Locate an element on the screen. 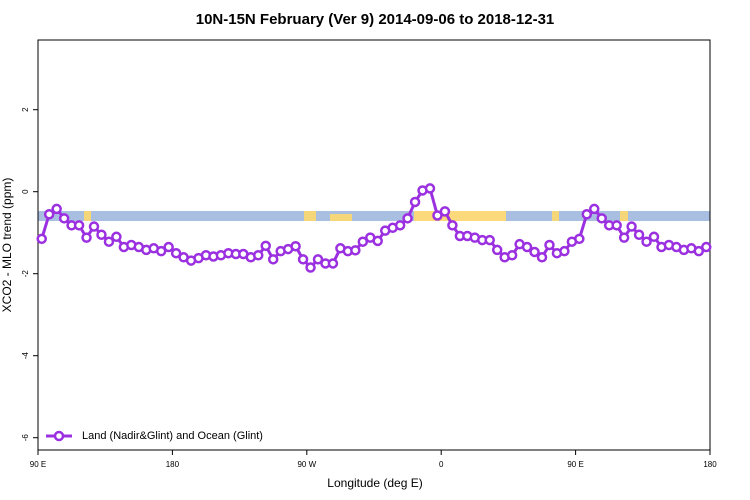 The image size is (750, 500). y-tick-label: -2 is located at coordinates (25, 274).